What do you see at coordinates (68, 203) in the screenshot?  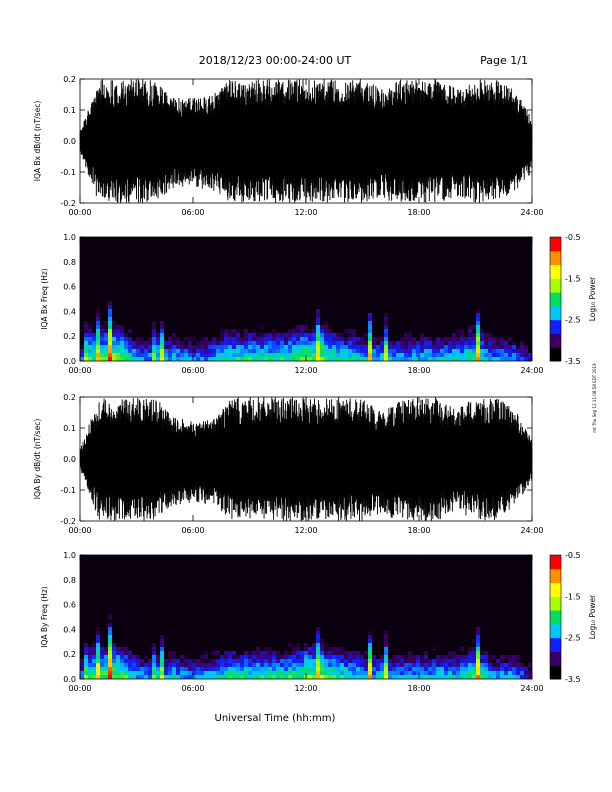 I see `y-tick-label: -0.2` at bounding box center [68, 203].